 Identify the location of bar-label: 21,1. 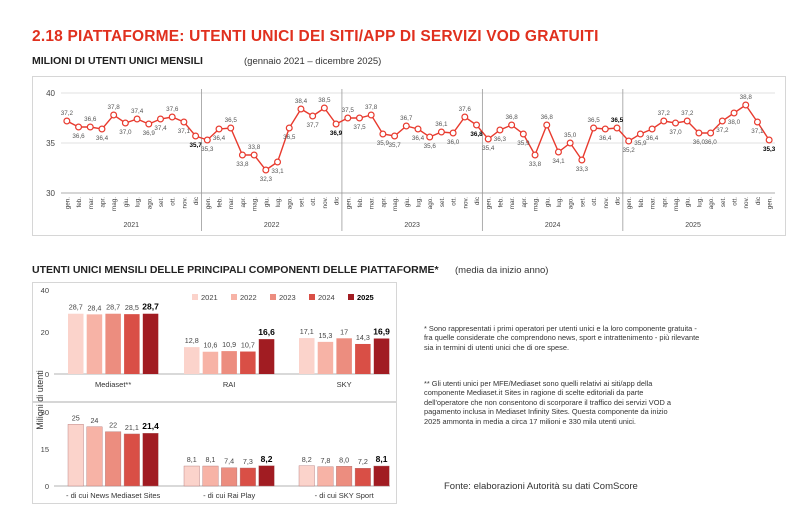
(132, 427).